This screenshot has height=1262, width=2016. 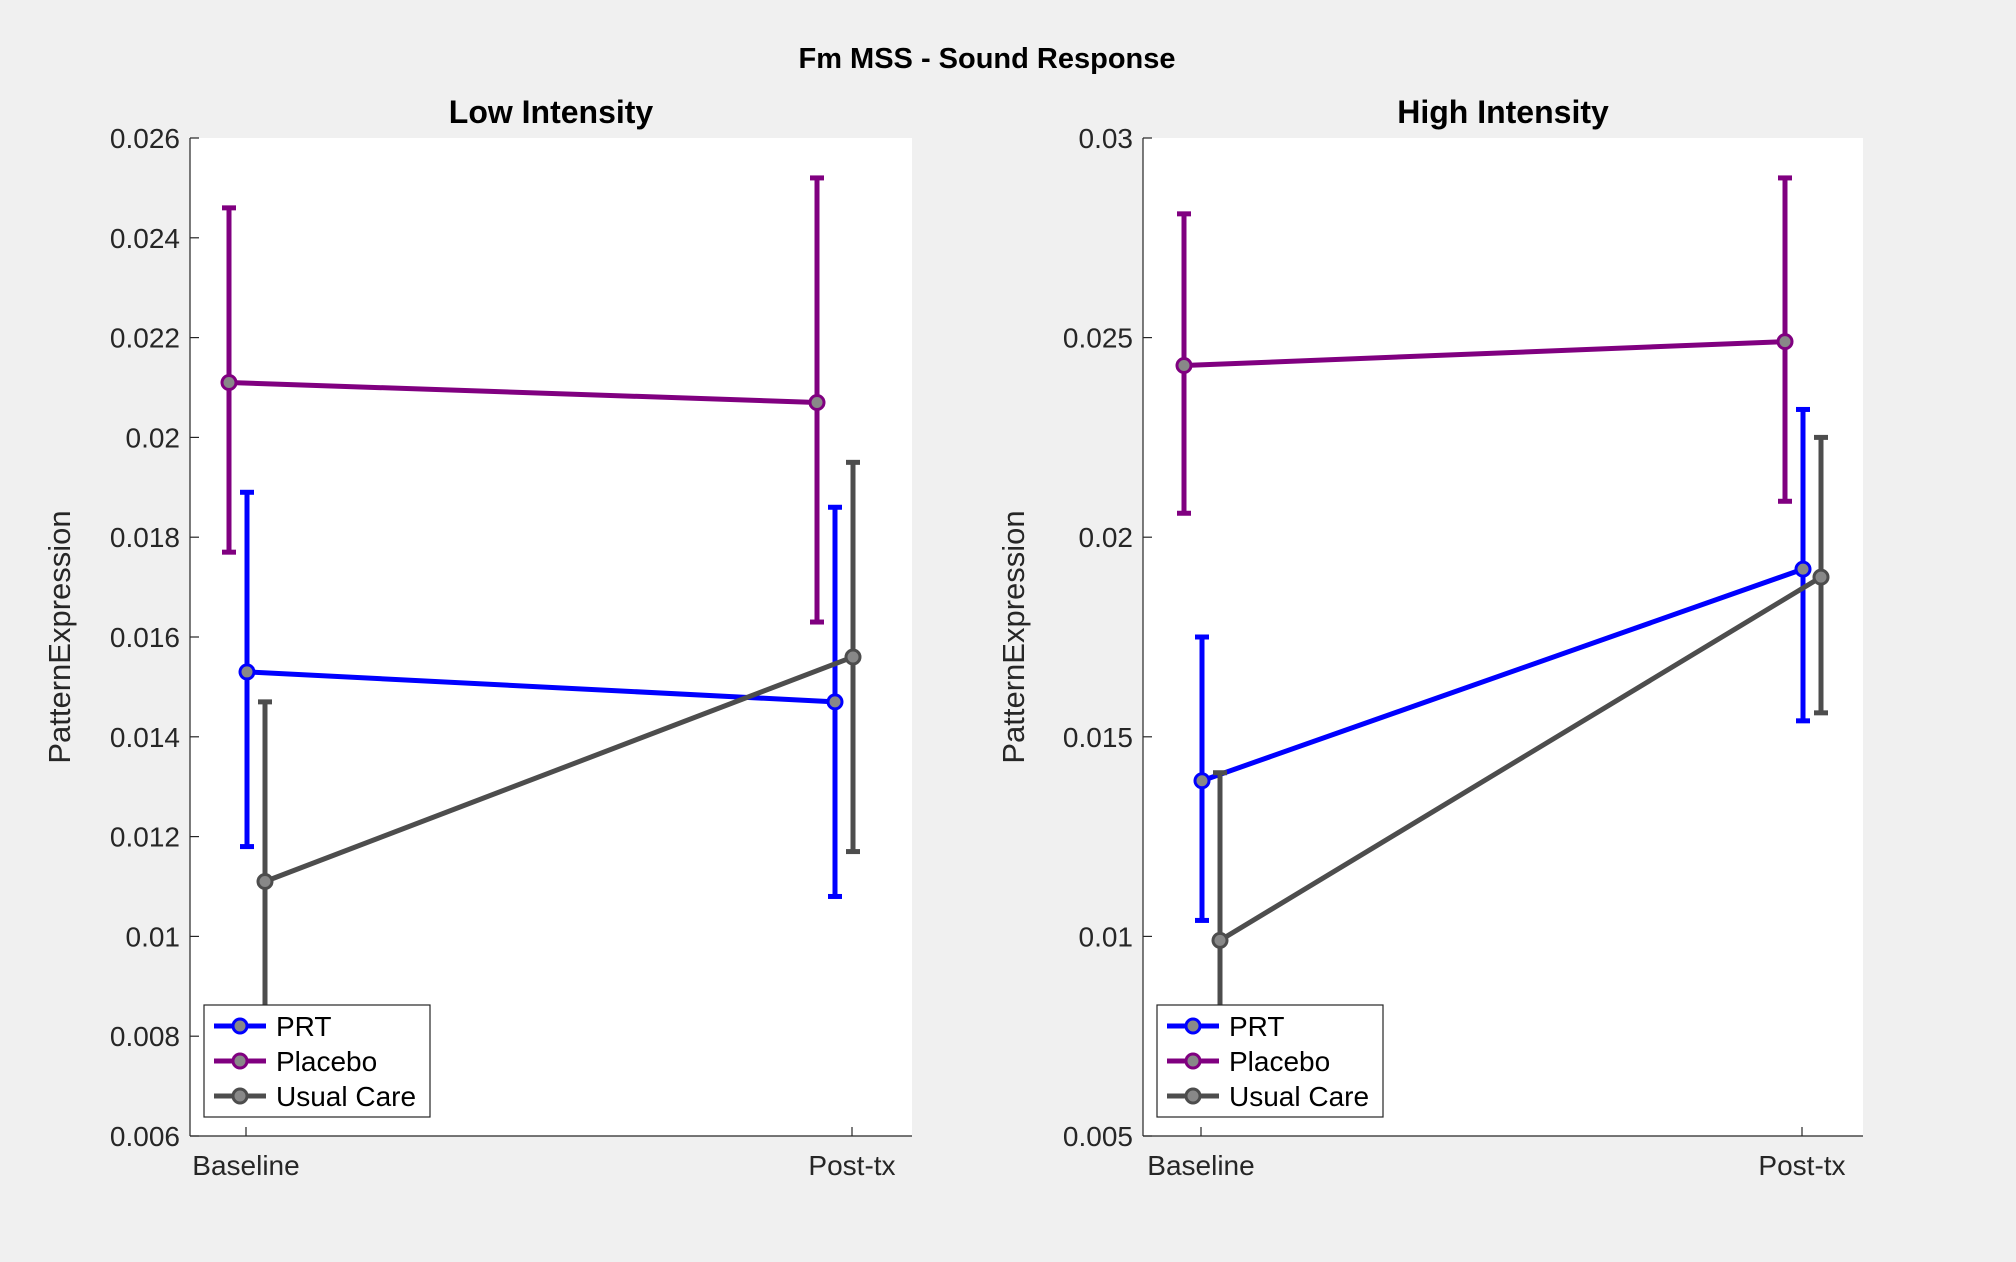 I want to click on y-tick-label: 0.014, so click(x=145, y=737).